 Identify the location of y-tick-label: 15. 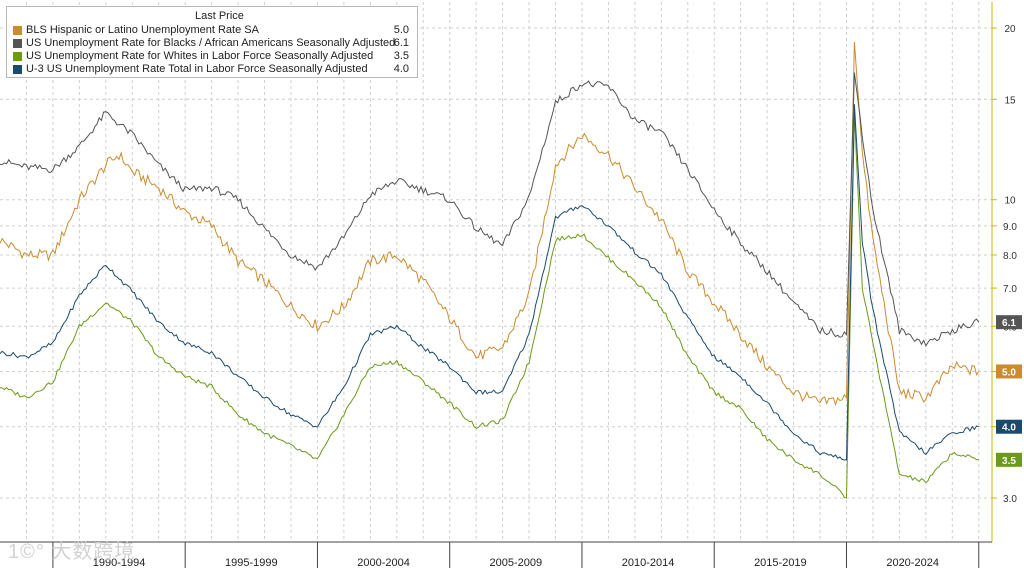
(1010, 100).